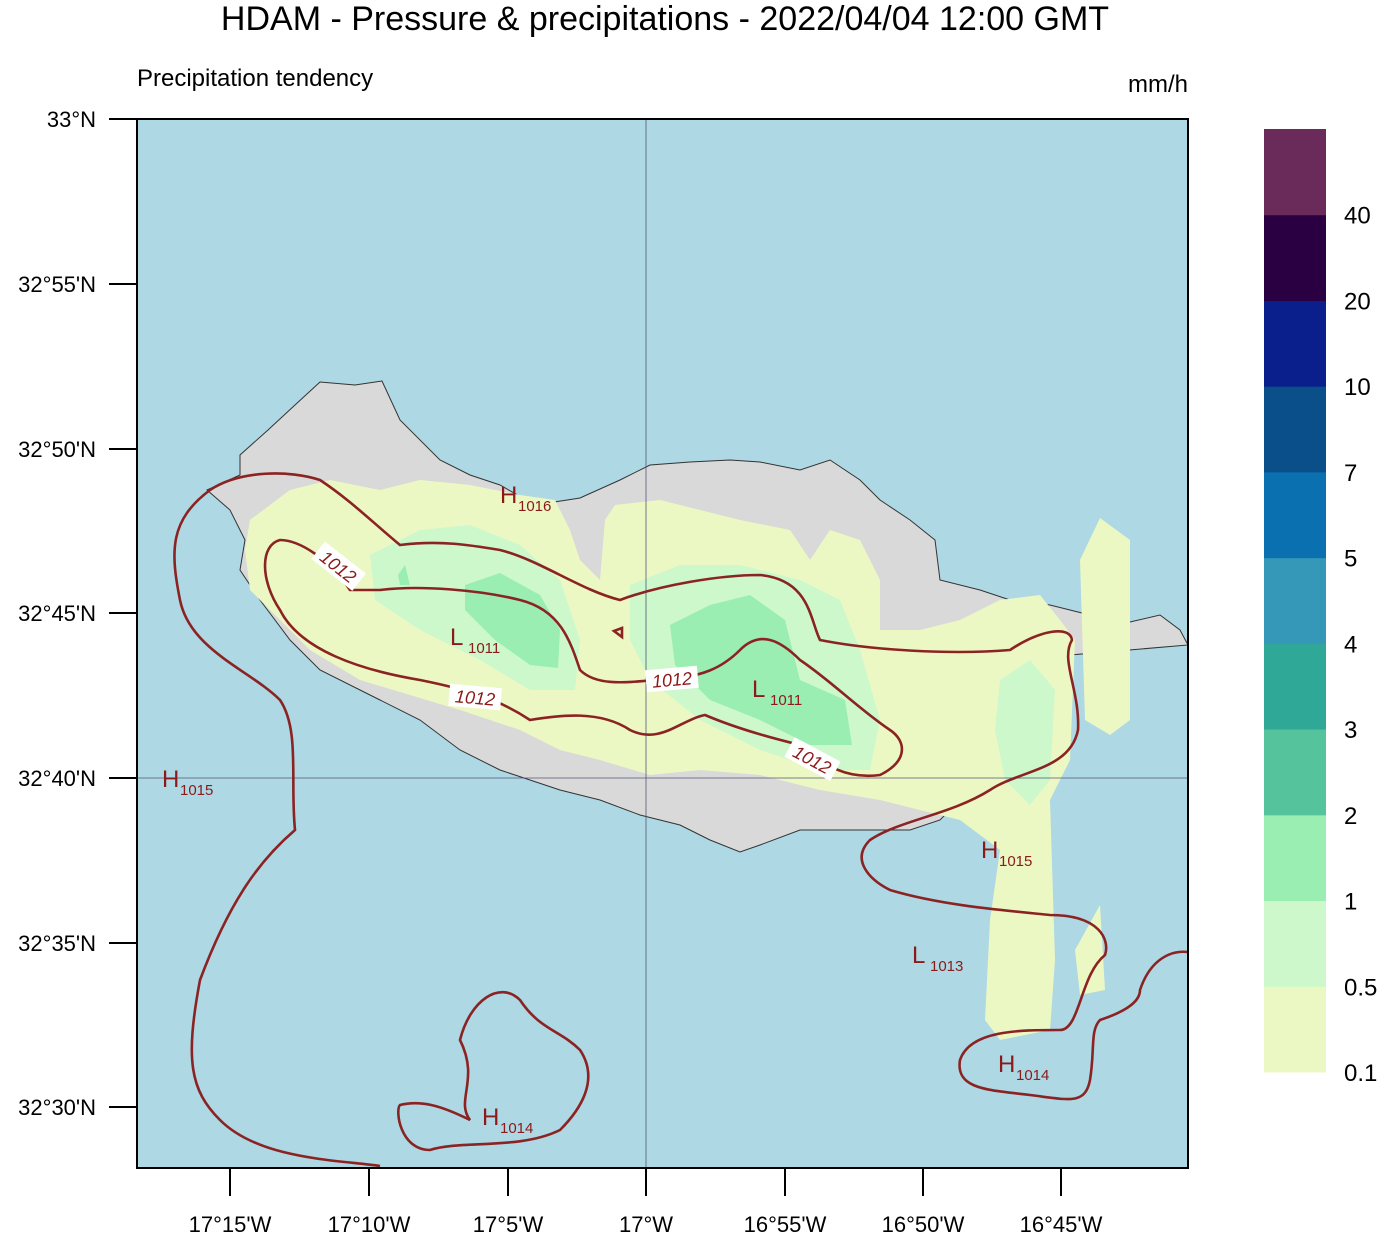  Describe the element at coordinates (534, 506) in the screenshot. I see `pressure-value: 1016` at that location.